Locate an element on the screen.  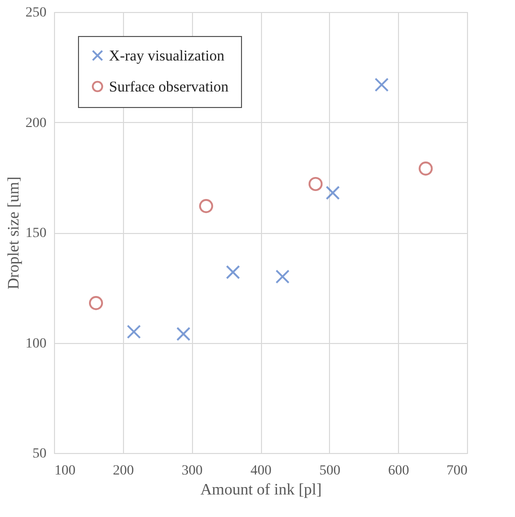
legend-label: X-ray visualization is located at coordinates (167, 56).